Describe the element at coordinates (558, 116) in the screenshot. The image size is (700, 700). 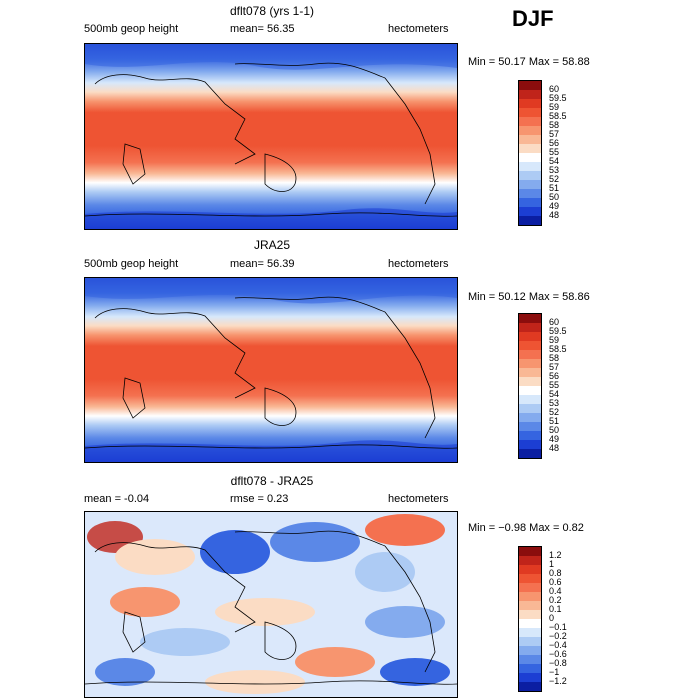
I see `colorbar-tick-label: 58.5` at that location.